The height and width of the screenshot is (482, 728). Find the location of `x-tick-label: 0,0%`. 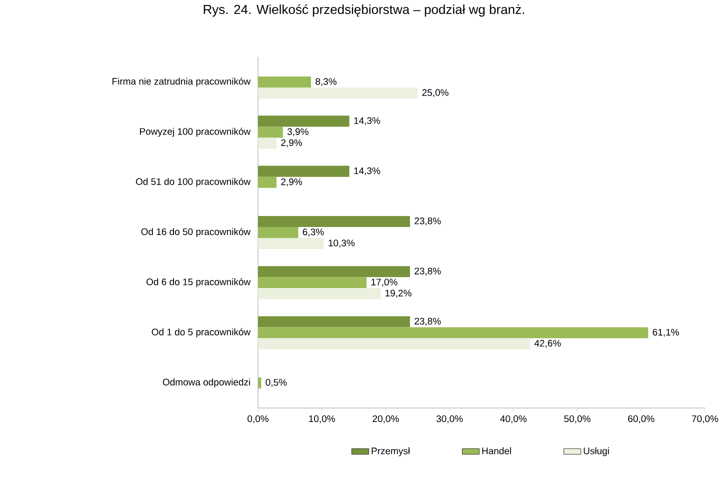

x-tick-label: 0,0% is located at coordinates (258, 419).